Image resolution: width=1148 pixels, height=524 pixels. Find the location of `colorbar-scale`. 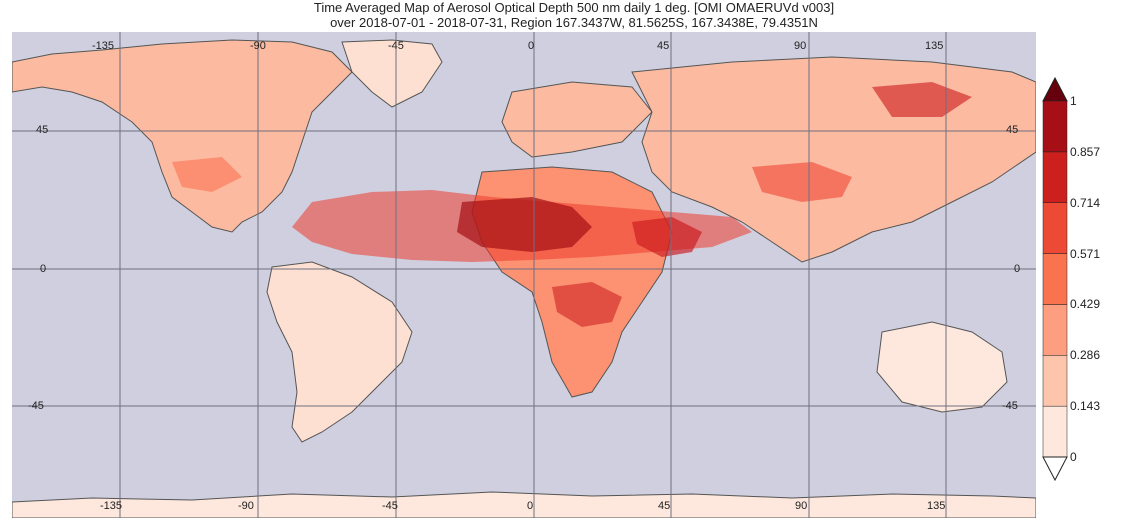

colorbar-scale is located at coordinates (1055, 279).